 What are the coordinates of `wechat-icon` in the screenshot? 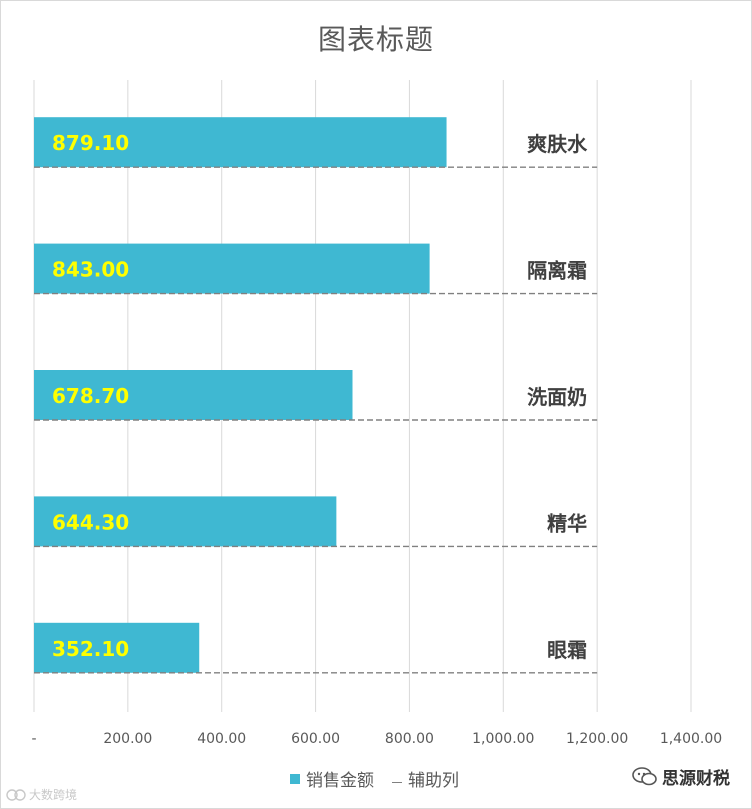 It's located at (644, 775).